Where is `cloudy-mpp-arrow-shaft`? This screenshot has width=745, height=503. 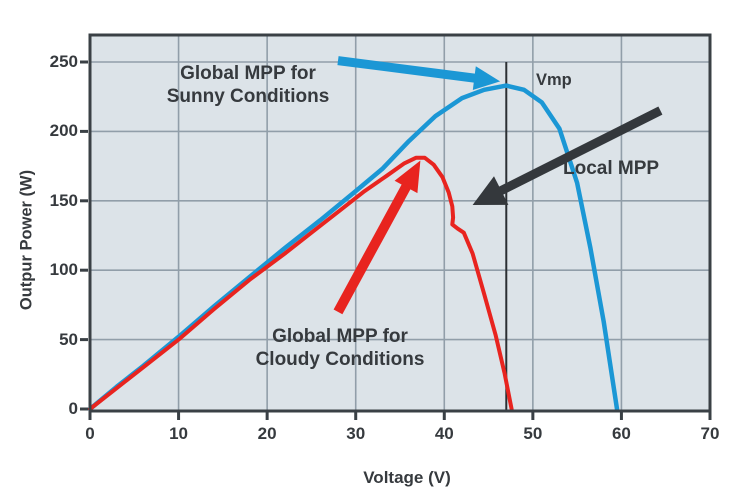 cloudy-mpp-arrow-shaft is located at coordinates (372, 248).